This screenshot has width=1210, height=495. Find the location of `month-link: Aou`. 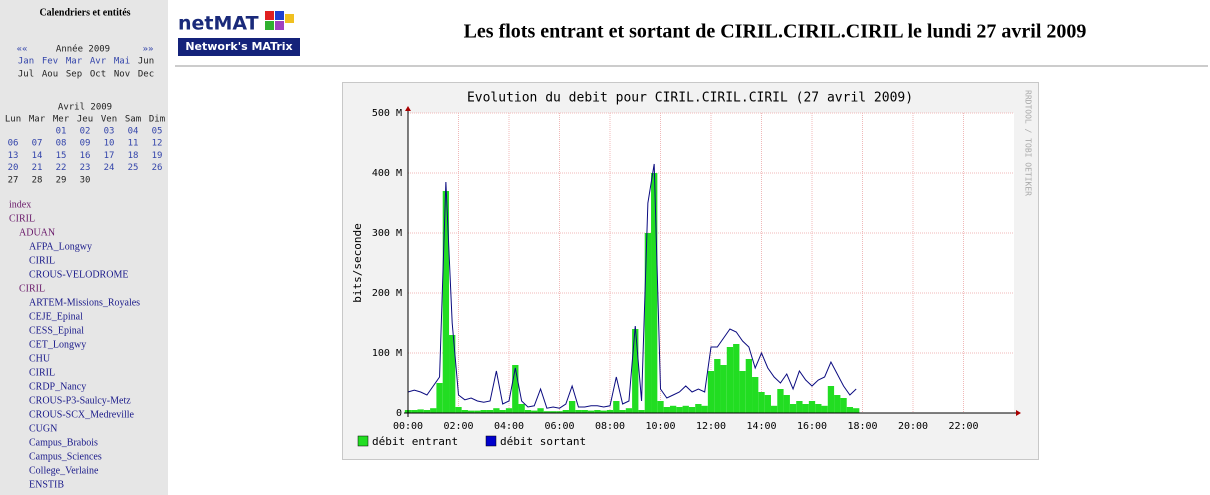

month-link: Aou is located at coordinates (50, 75).